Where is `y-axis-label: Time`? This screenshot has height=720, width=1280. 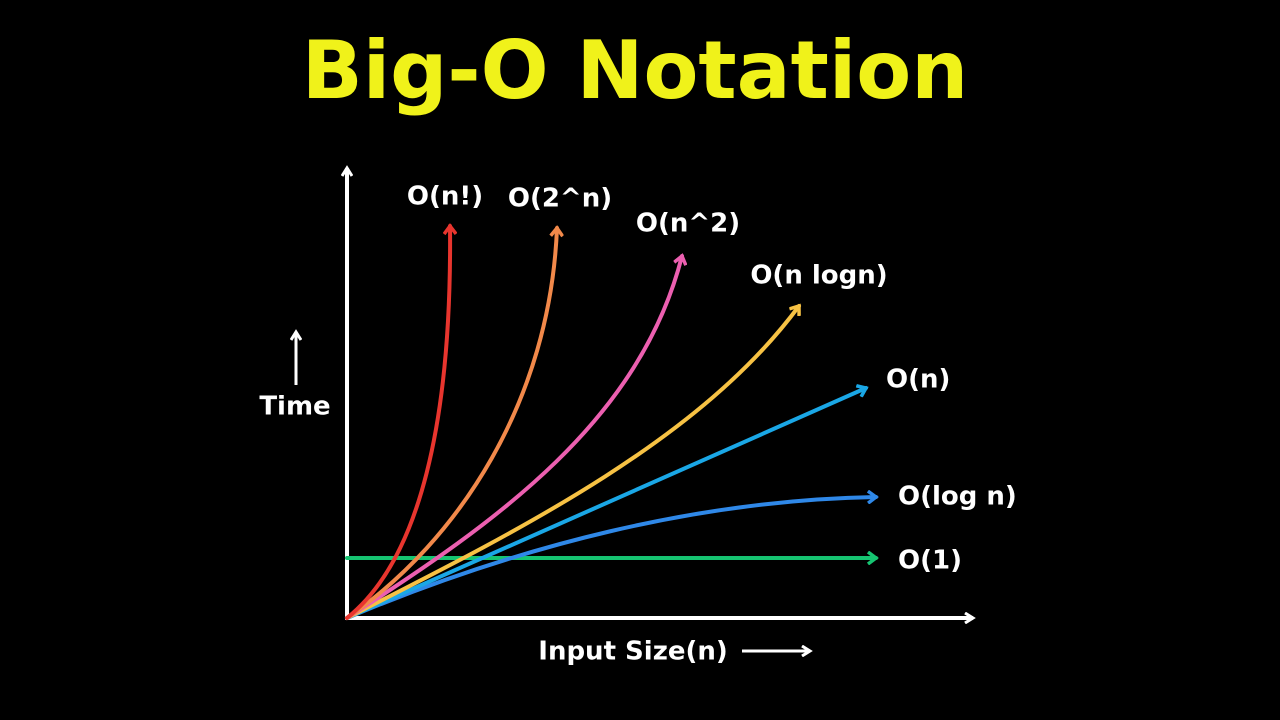 y-axis-label: Time is located at coordinates (294, 407).